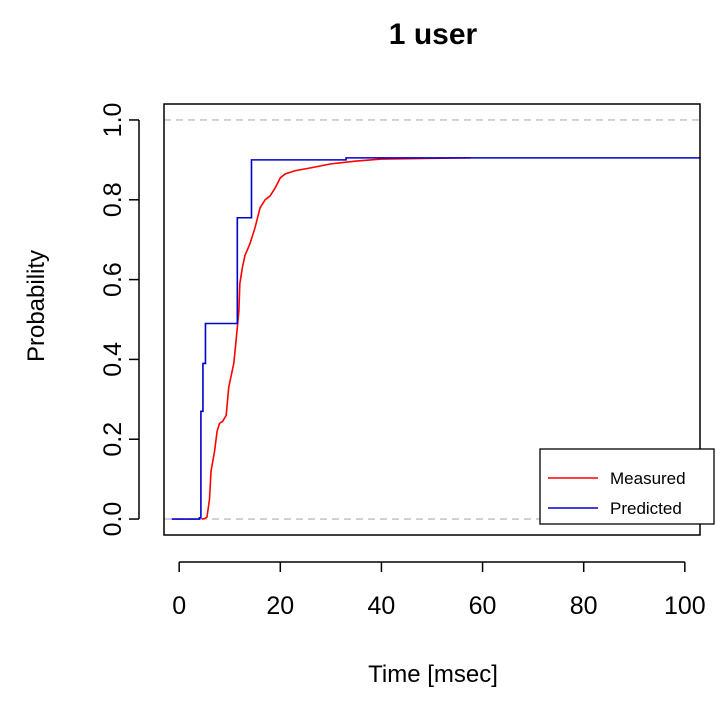 The height and width of the screenshot is (702, 722). I want to click on legend-label-predicted: Predicted, so click(646, 508).